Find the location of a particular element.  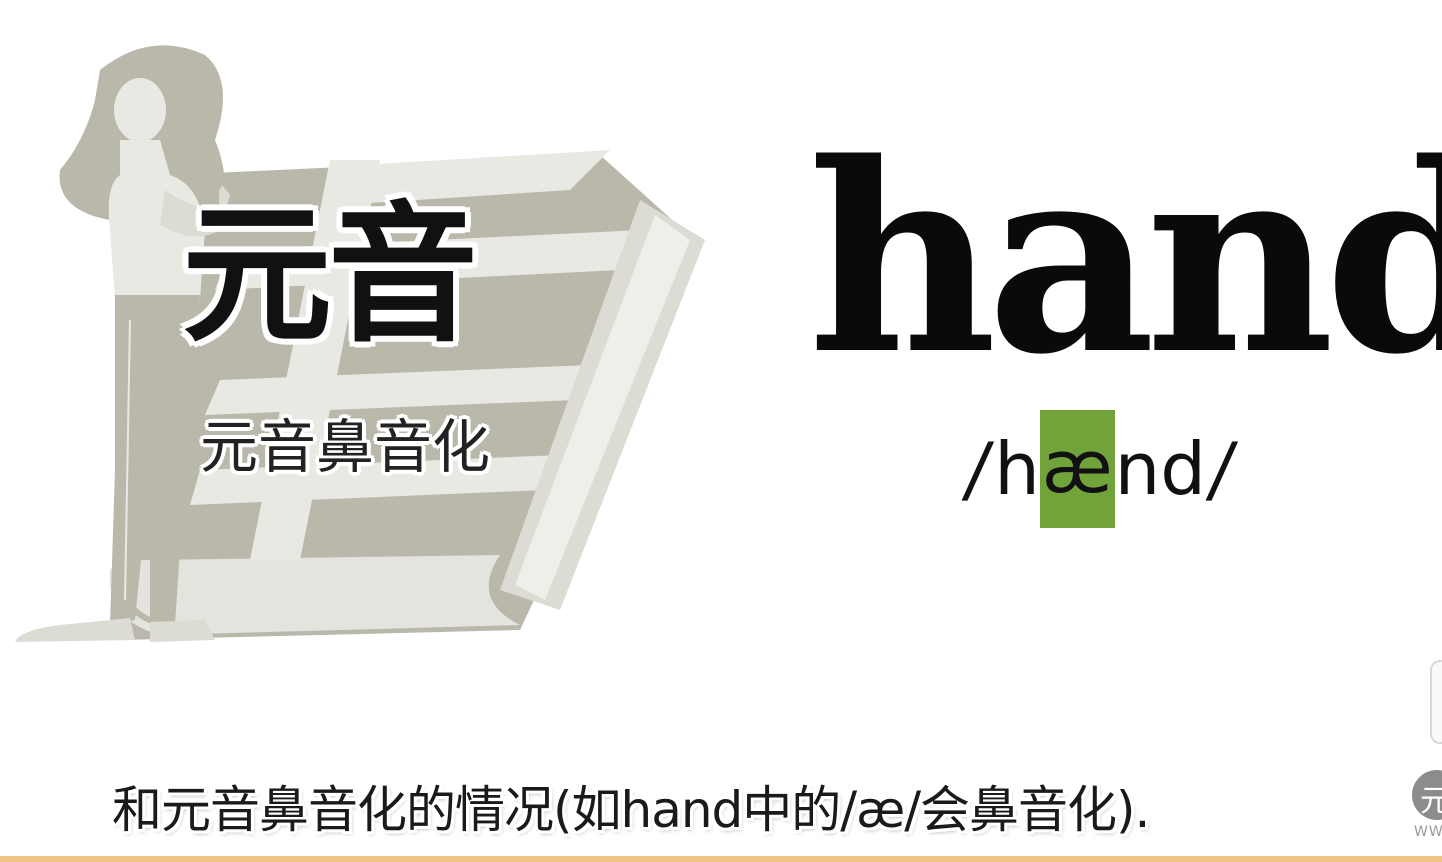

channel-logo-glyph: 元 is located at coordinates (1431, 801).